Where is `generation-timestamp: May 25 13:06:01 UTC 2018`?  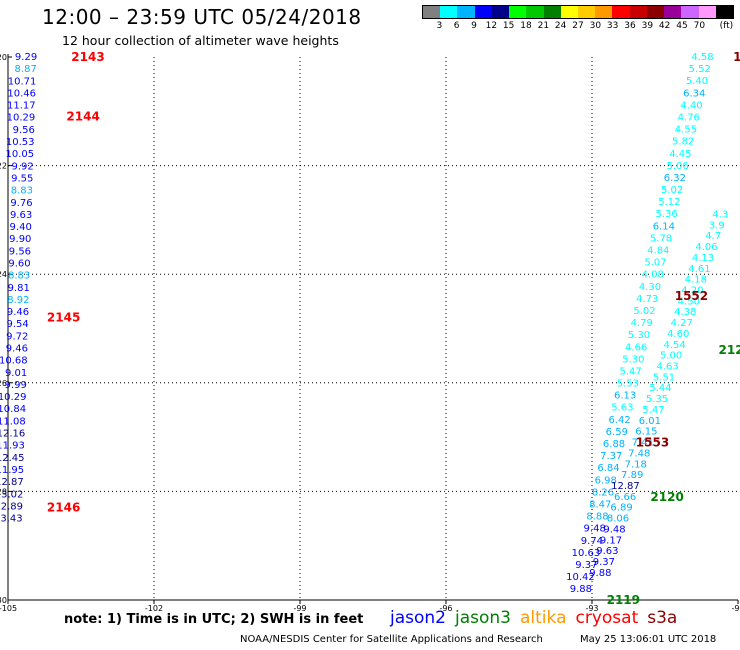 generation-timestamp: May 25 13:06:01 UTC 2018 is located at coordinates (648, 639).